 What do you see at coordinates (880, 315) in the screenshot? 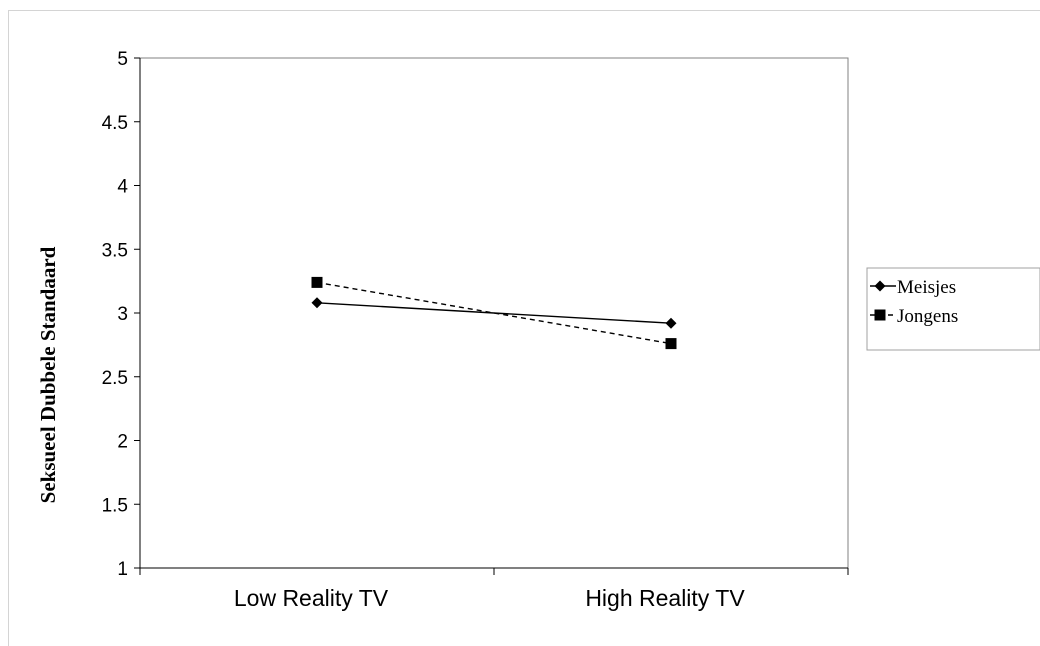
I see `legend-marker-jongens` at bounding box center [880, 315].